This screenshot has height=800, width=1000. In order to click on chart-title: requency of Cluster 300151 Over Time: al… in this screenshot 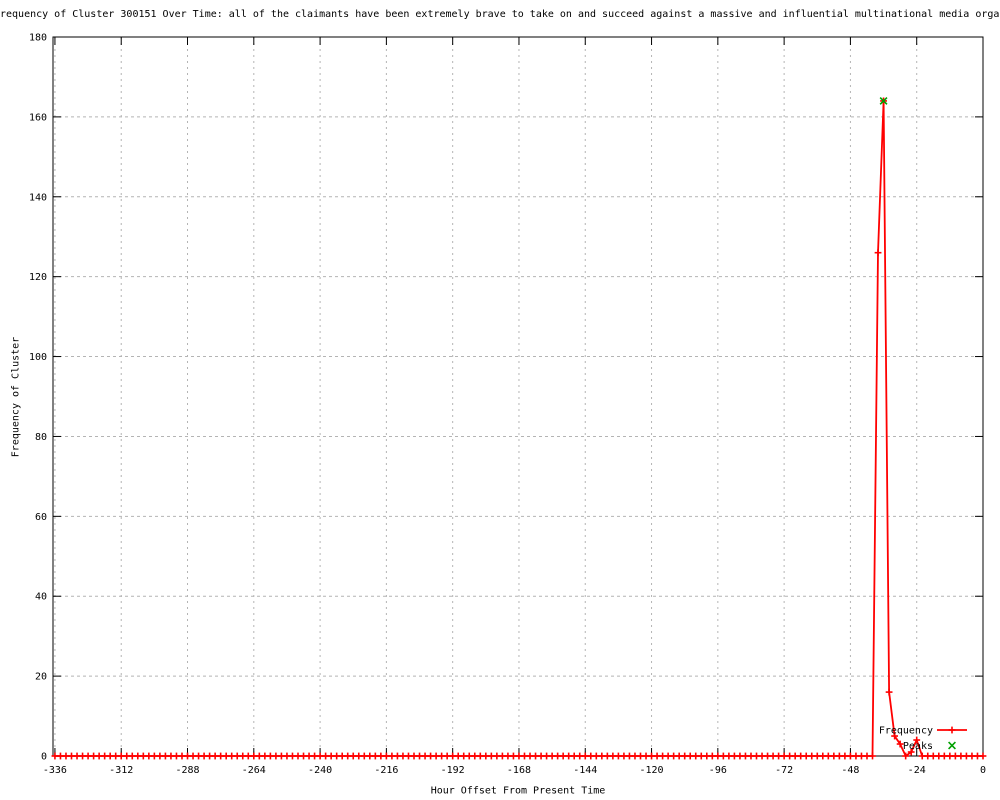, I will do `click(500, 14)`.